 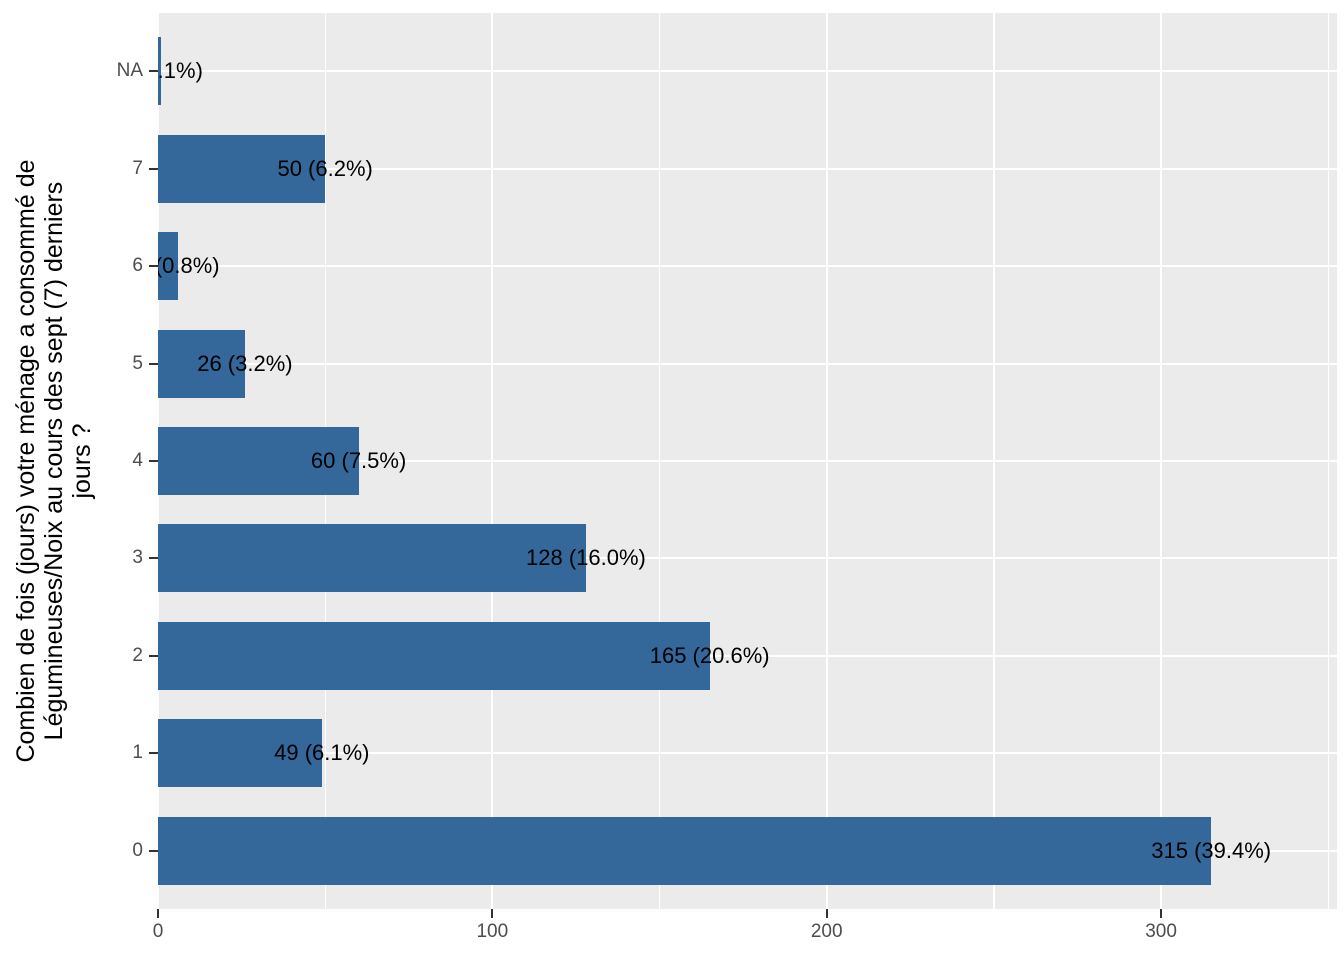 I want to click on bar-value-label: 50 (6.2%), so click(x=325, y=168).